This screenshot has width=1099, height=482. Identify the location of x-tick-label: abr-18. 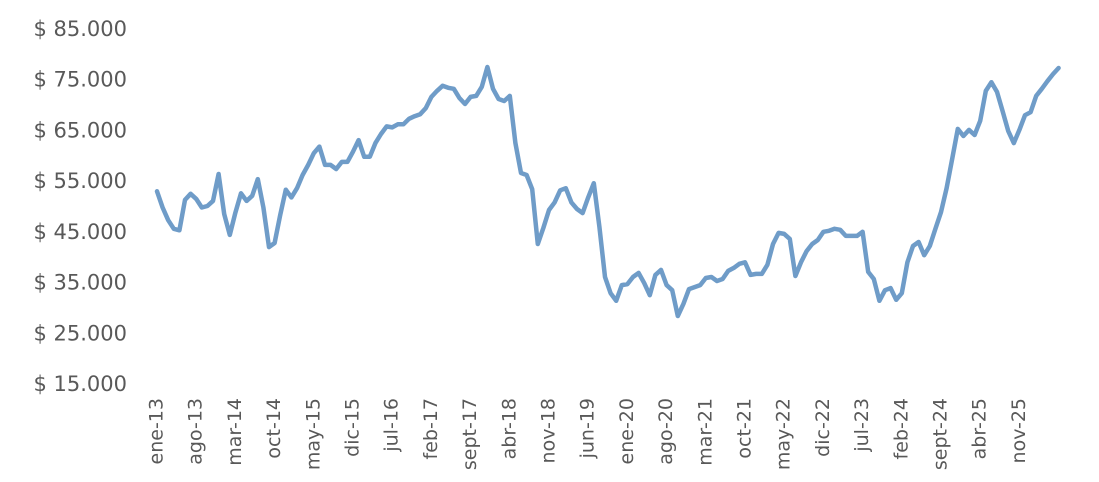
(509, 428).